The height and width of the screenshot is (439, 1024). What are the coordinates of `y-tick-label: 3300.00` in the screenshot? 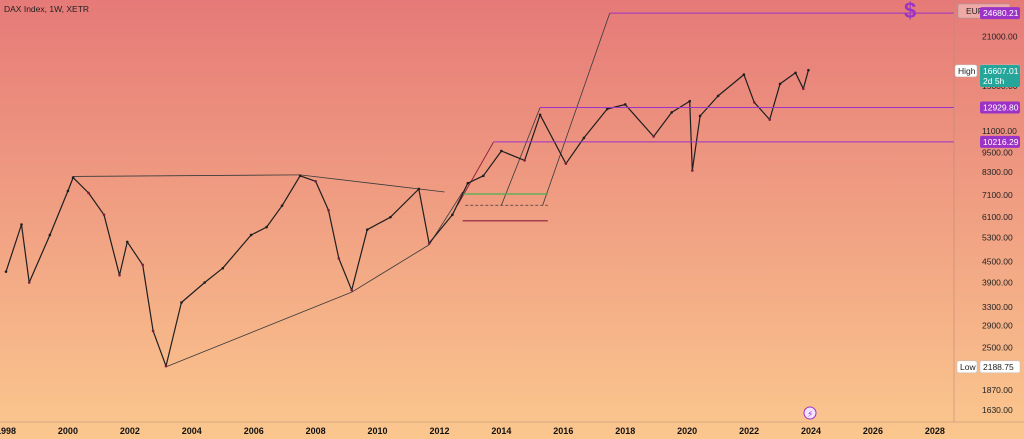 It's located at (997, 307).